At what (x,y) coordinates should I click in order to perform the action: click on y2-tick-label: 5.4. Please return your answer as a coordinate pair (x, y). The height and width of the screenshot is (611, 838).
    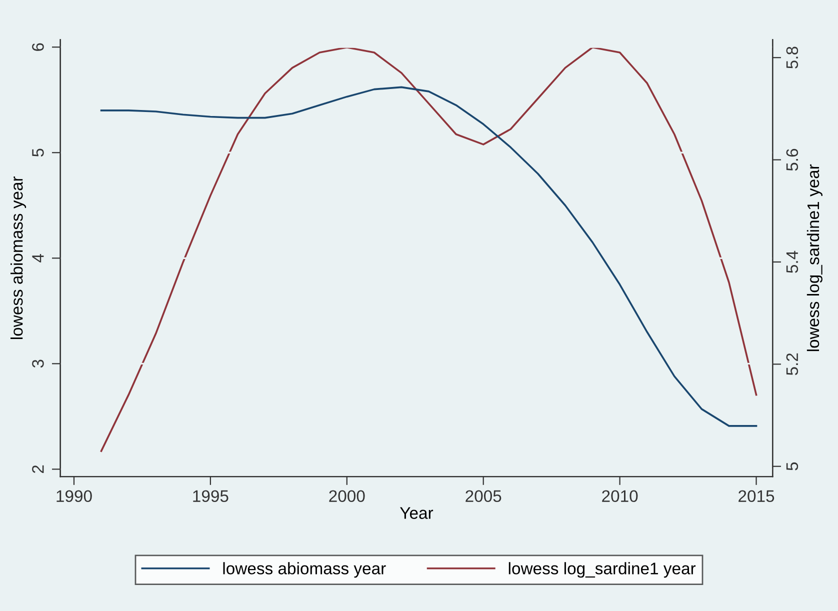
    Looking at the image, I should click on (792, 261).